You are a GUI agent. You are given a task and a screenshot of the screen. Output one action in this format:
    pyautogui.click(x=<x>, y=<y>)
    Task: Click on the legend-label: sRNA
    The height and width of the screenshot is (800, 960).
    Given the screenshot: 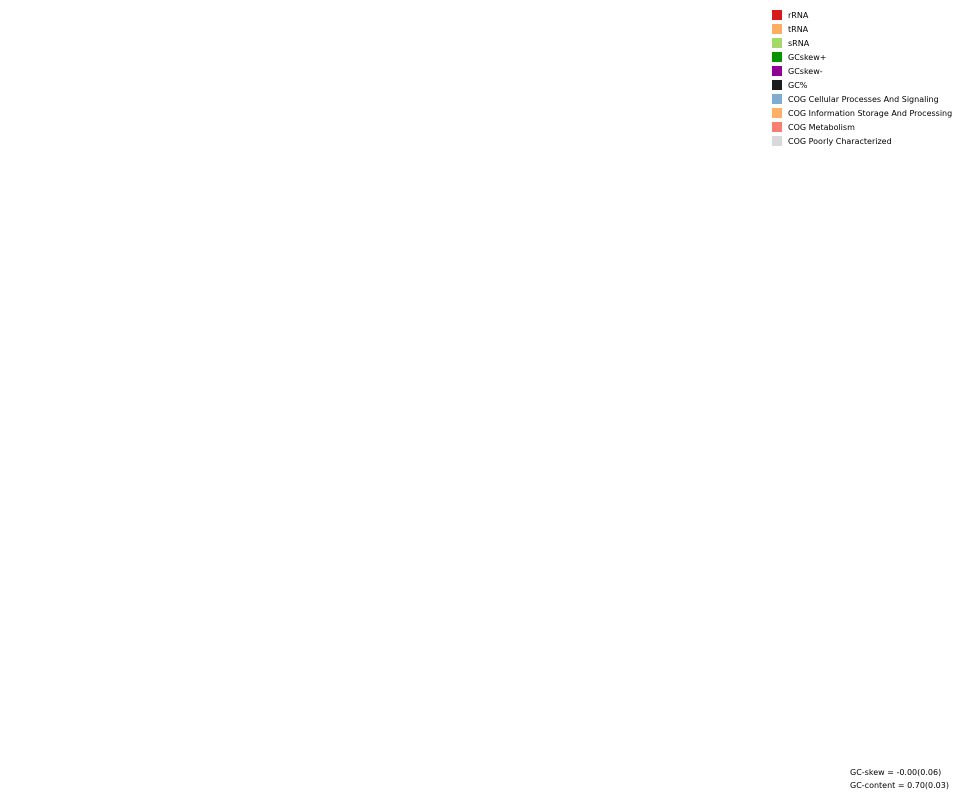 What is the action you would take?
    pyautogui.click(x=799, y=43)
    